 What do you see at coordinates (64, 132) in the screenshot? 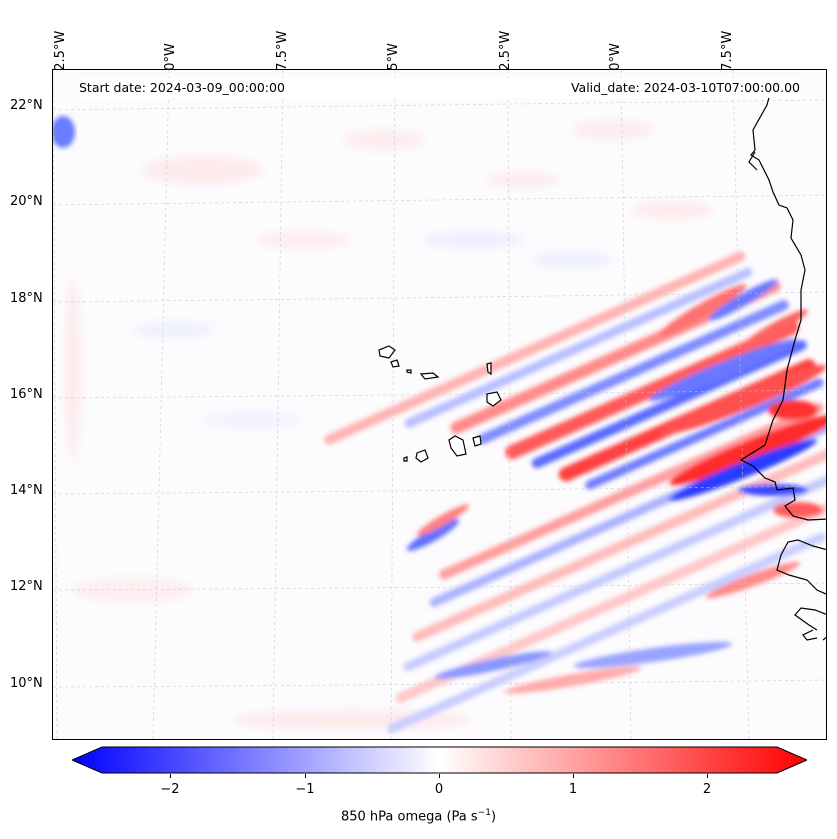
I see `edge-blue-blob` at bounding box center [64, 132].